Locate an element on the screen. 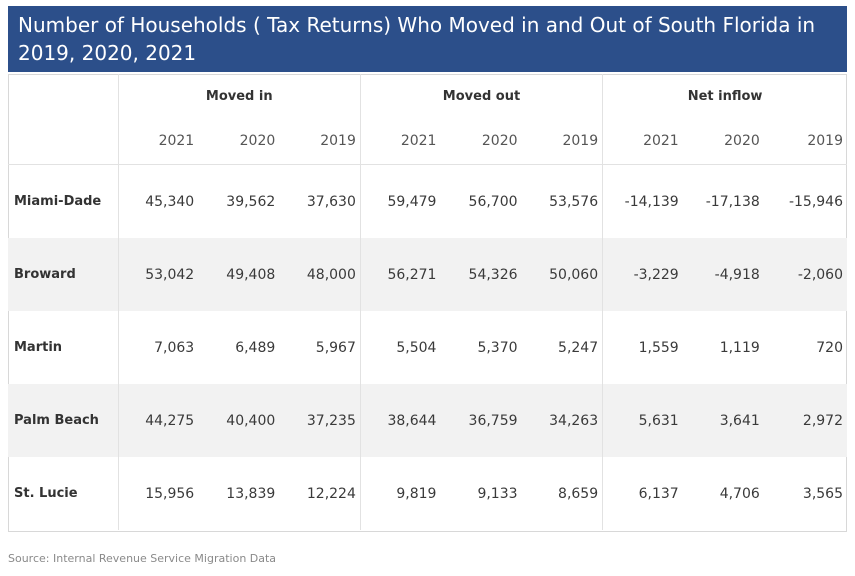  group-header-moved-out: Moved out is located at coordinates (481, 96).